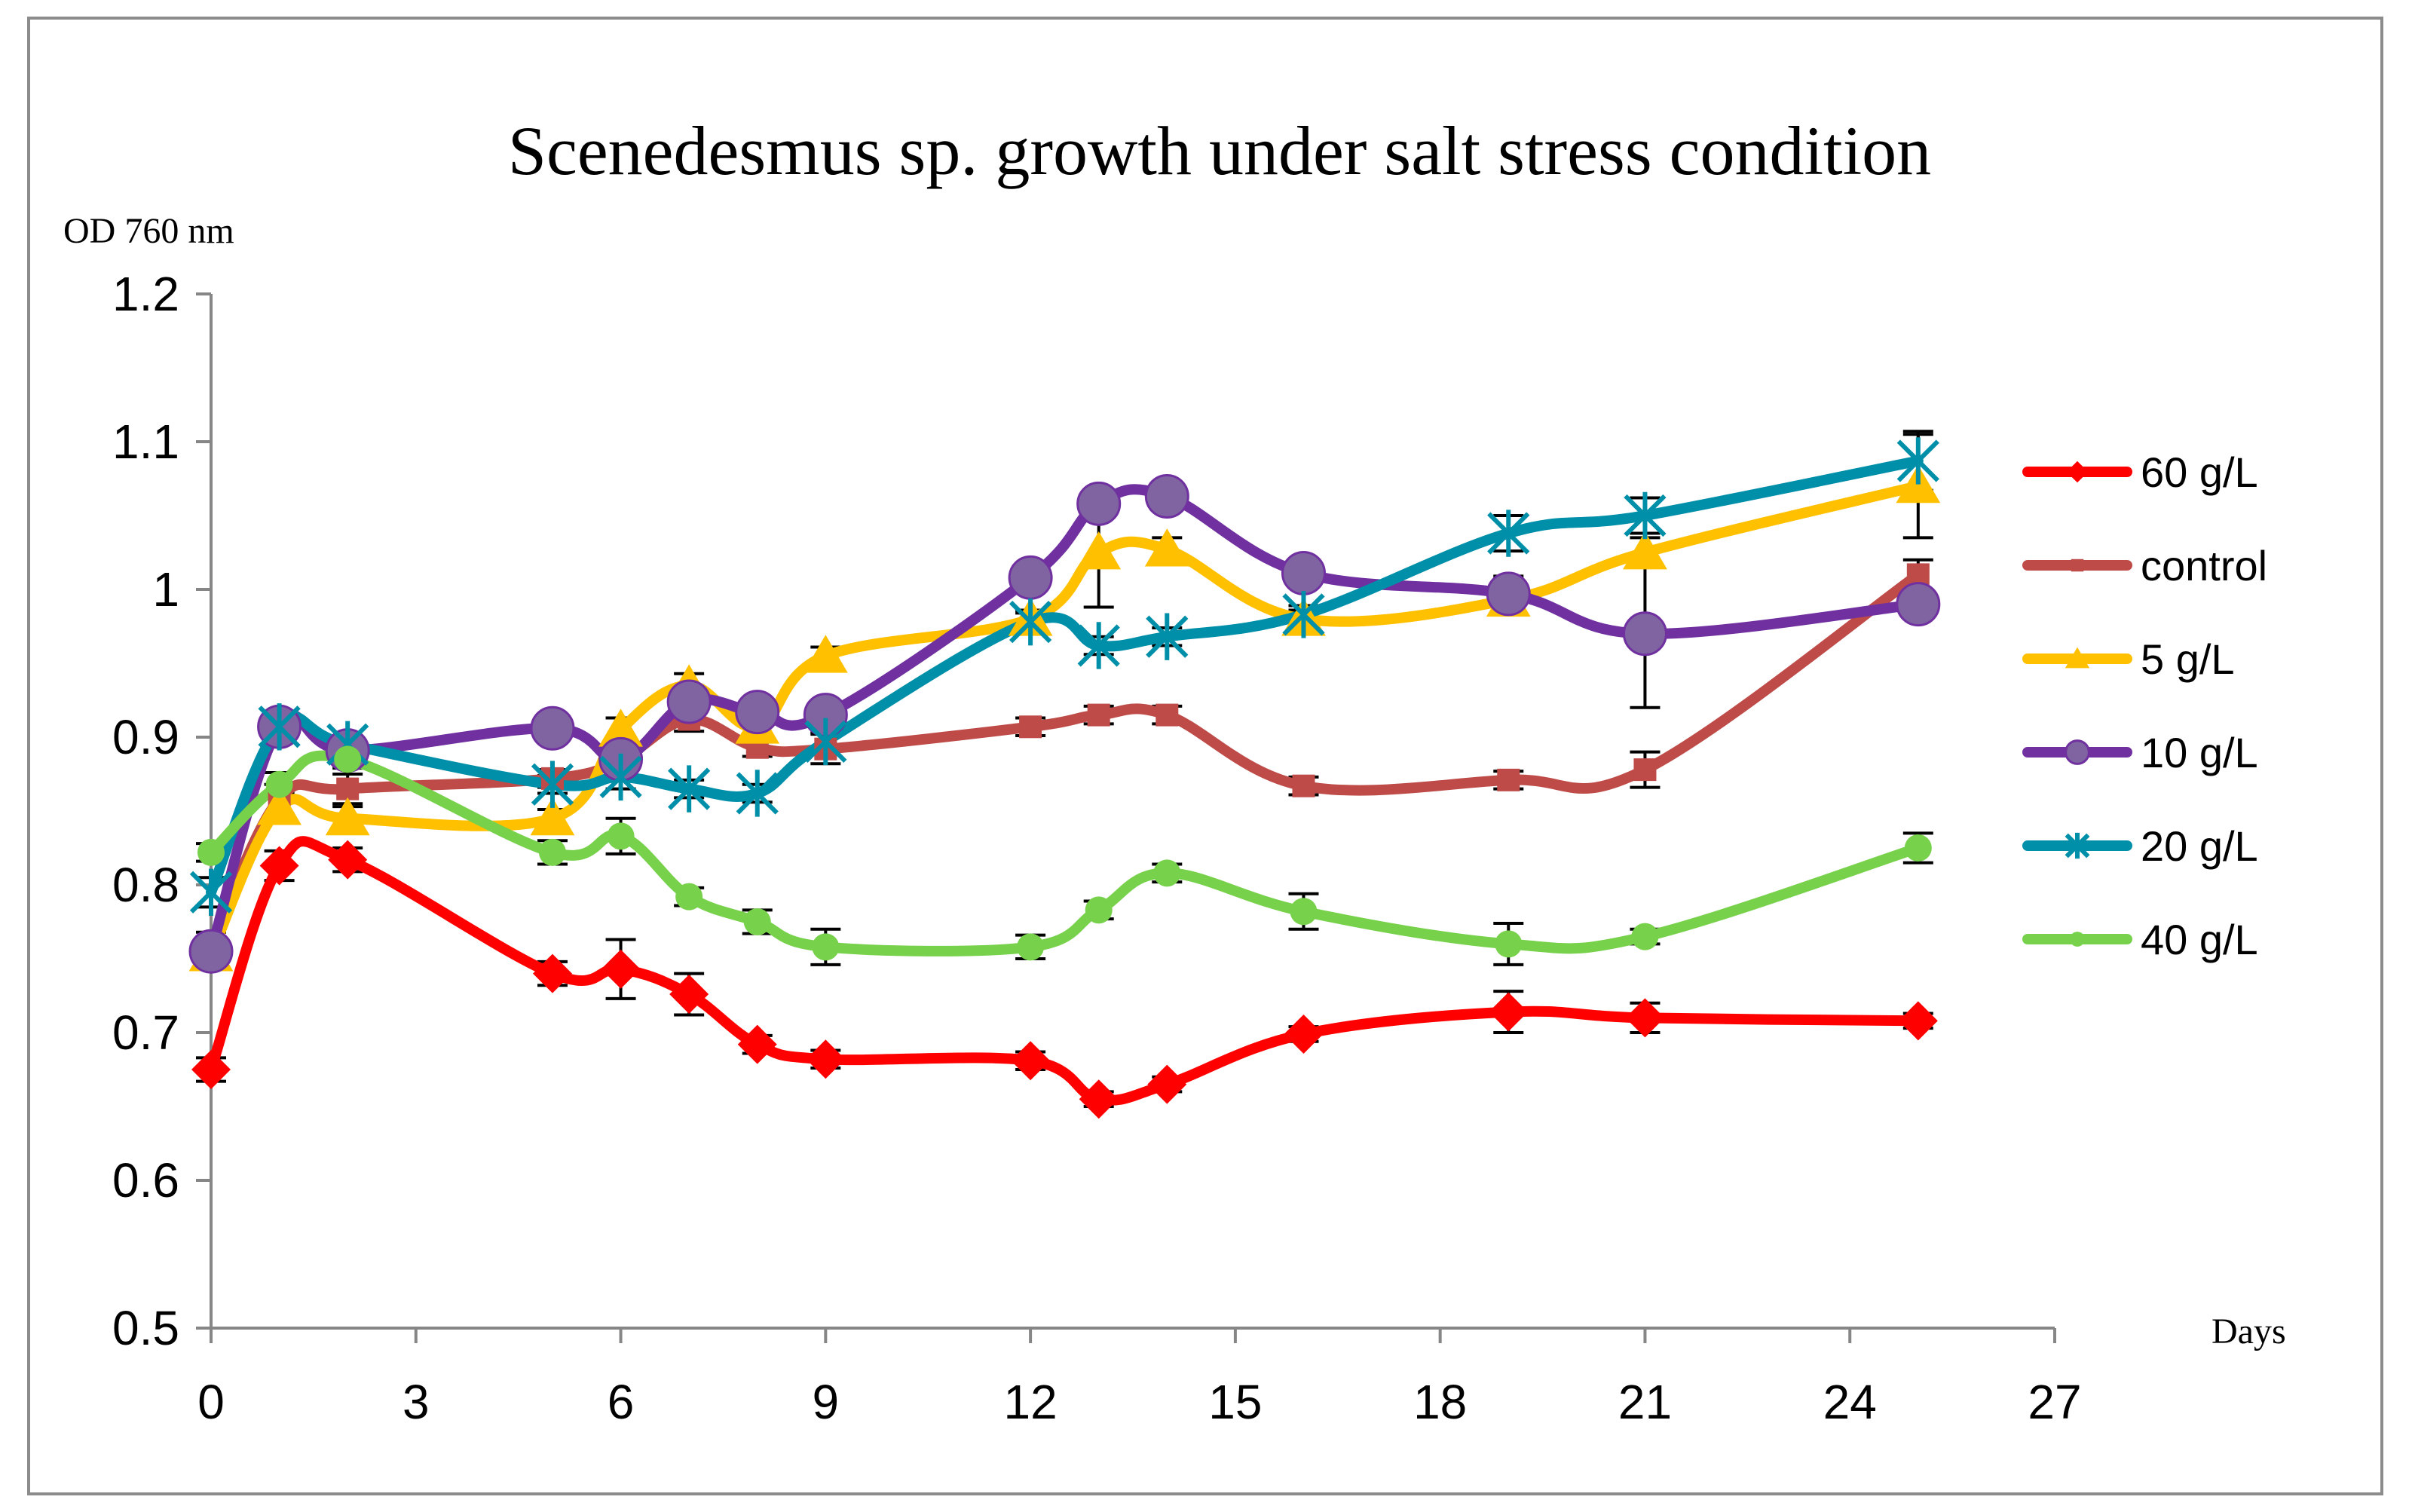 Image resolution: width=2412 pixels, height=1512 pixels. Describe the element at coordinates (1850, 1402) in the screenshot. I see `x-tick-label: 24` at that location.